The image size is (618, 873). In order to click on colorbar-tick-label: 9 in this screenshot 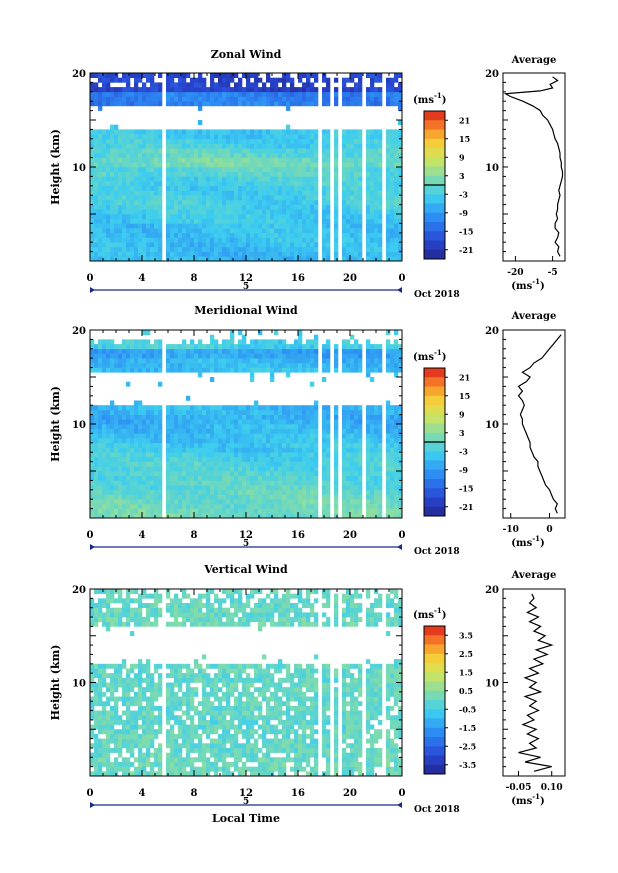, I will do `click(462, 157)`.